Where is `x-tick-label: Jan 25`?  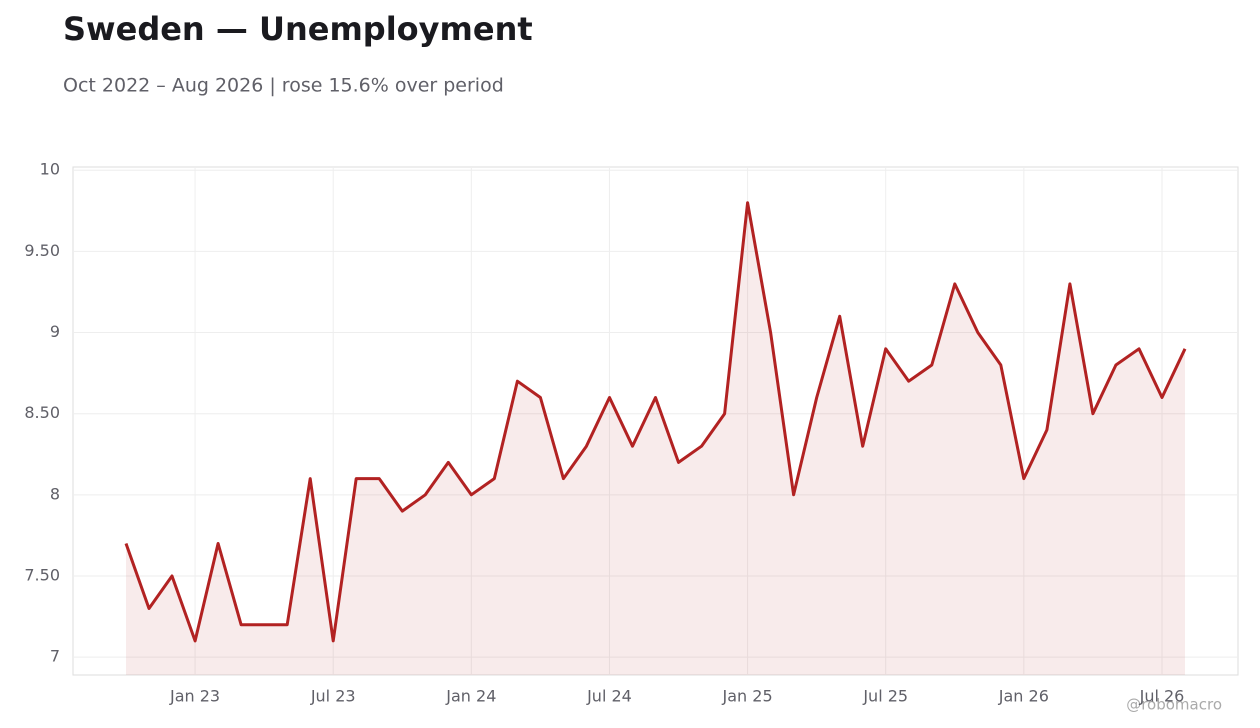
x-tick-label: Jan 25 is located at coordinates (747, 696).